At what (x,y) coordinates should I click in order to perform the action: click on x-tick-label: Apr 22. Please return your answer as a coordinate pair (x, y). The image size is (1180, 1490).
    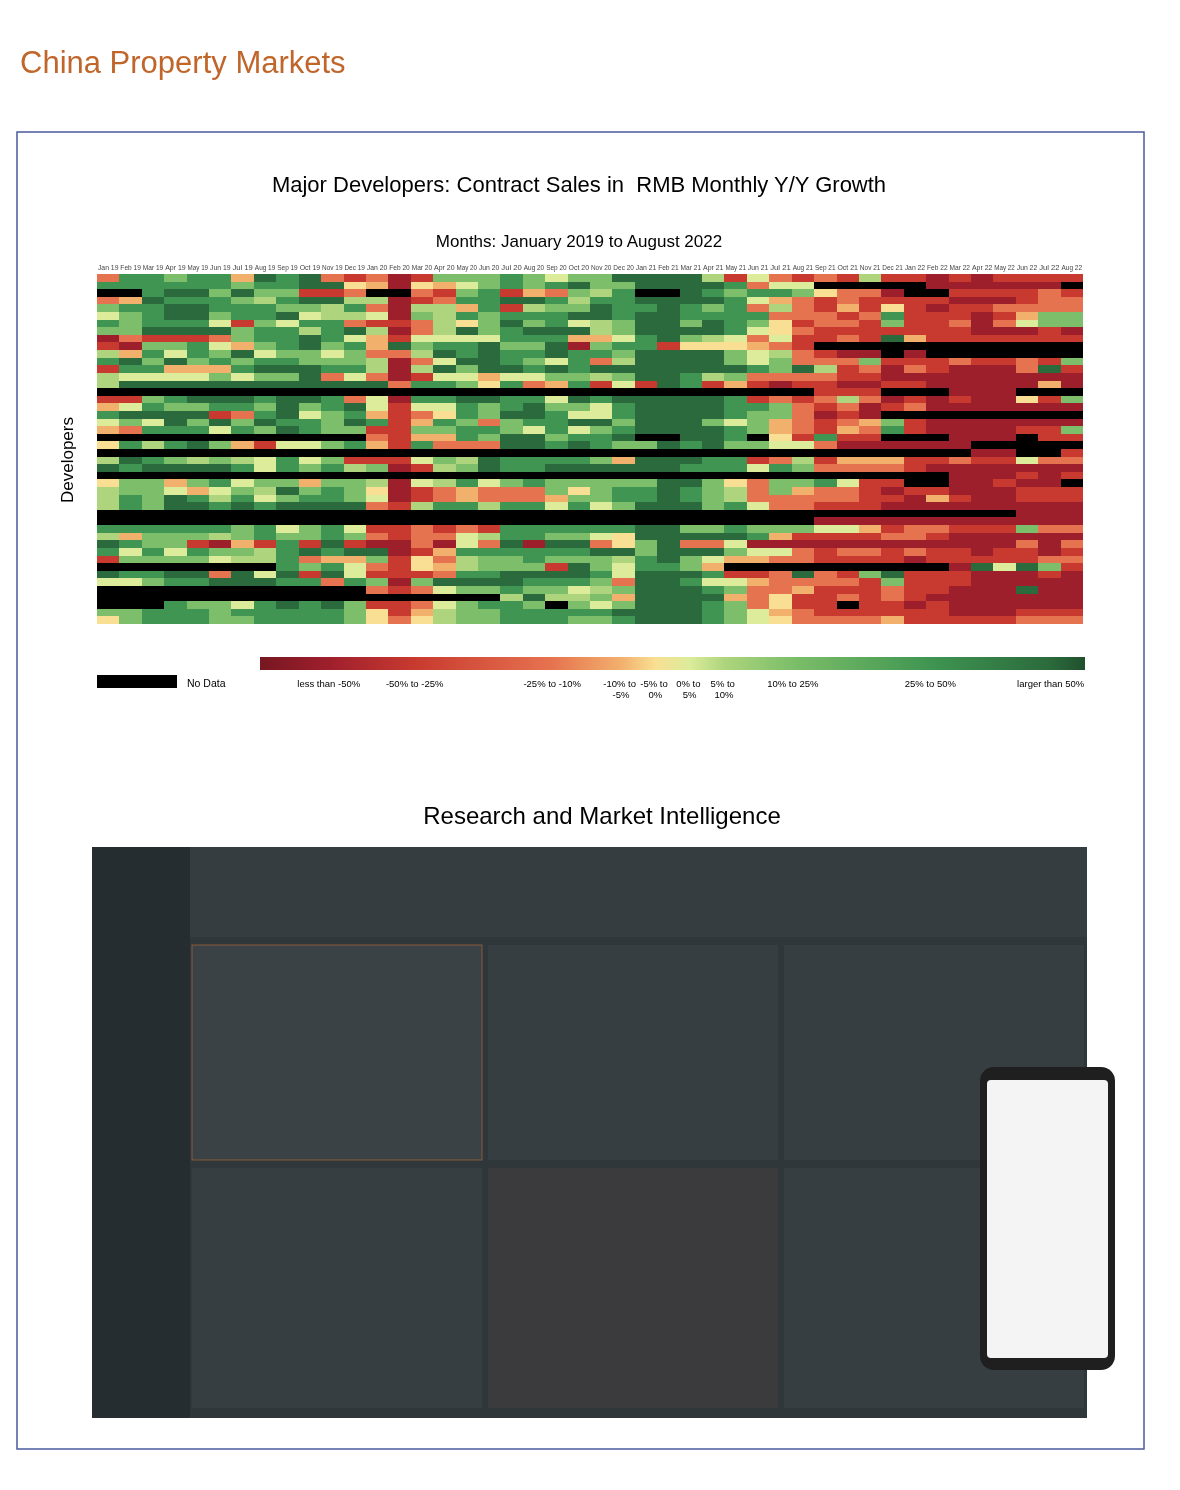
    Looking at the image, I should click on (983, 267).